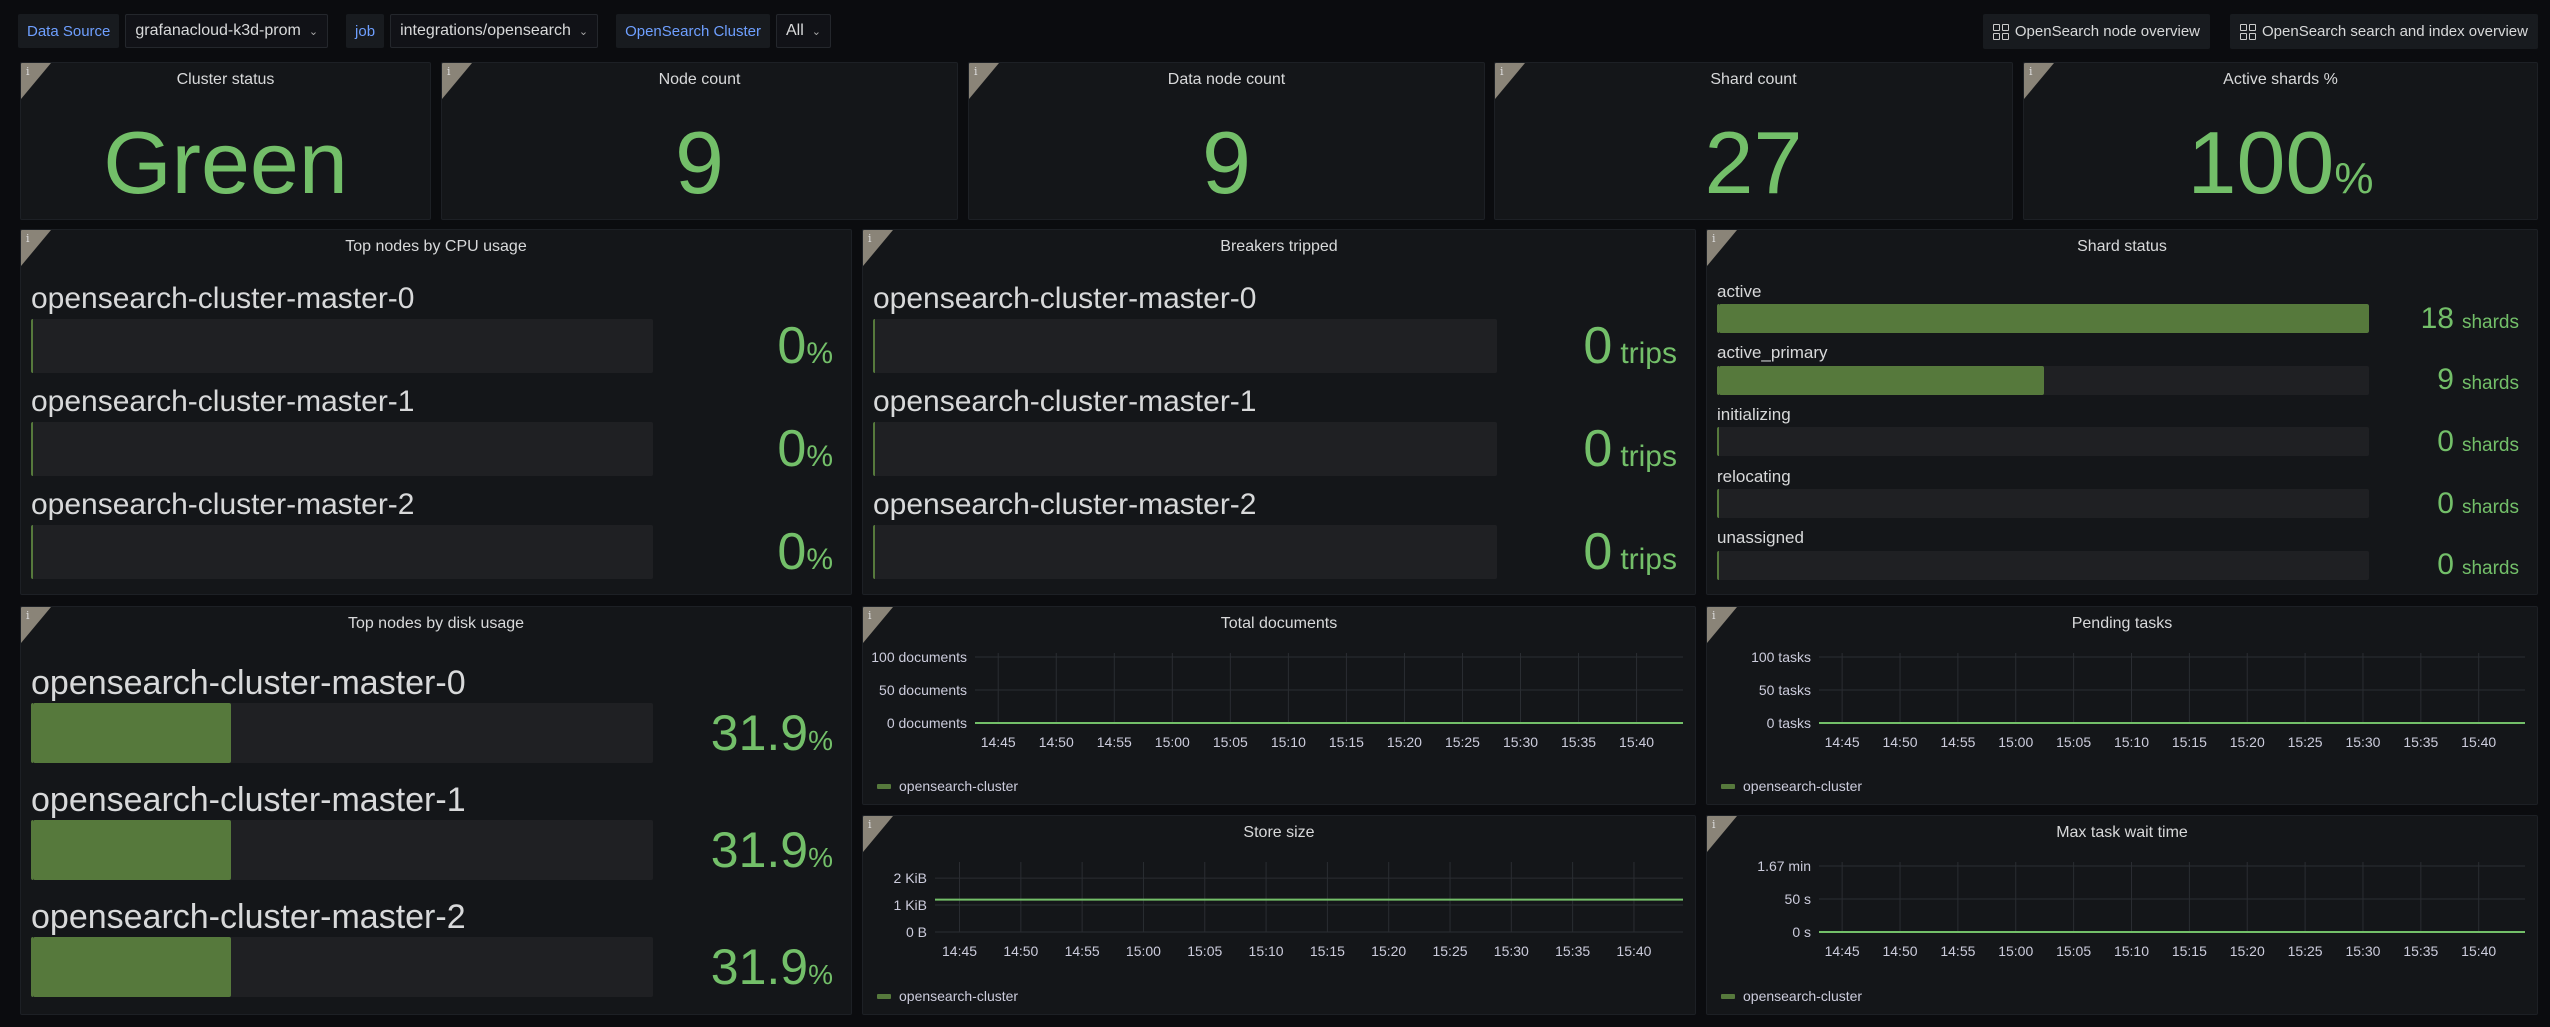  What do you see at coordinates (923, 690) in the screenshot?
I see `y-tick-label: 50 documents` at bounding box center [923, 690].